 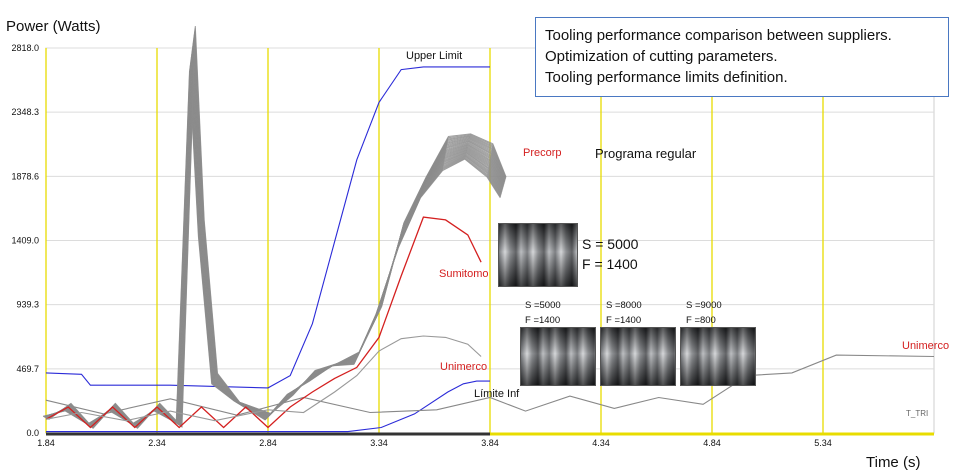 I want to click on y-tick-label: 1409.0, so click(x=25, y=241).